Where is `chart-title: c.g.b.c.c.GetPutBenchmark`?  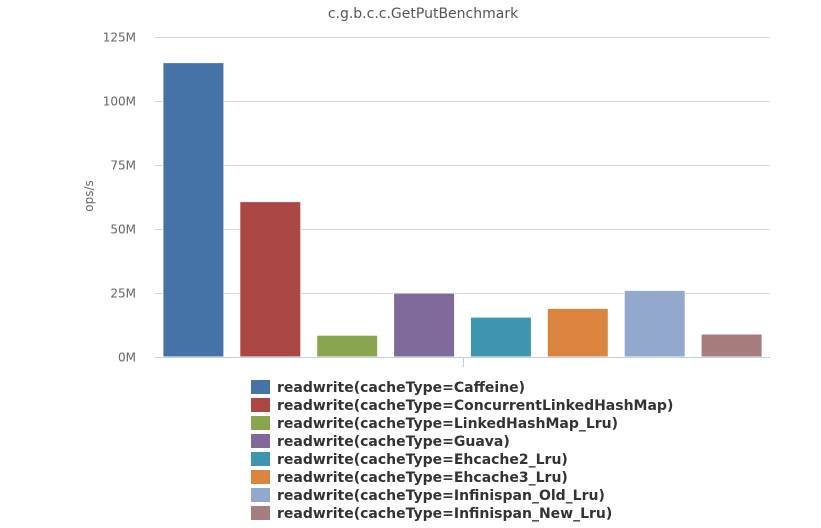 chart-title: c.g.b.c.c.GetPutBenchmark is located at coordinates (423, 14).